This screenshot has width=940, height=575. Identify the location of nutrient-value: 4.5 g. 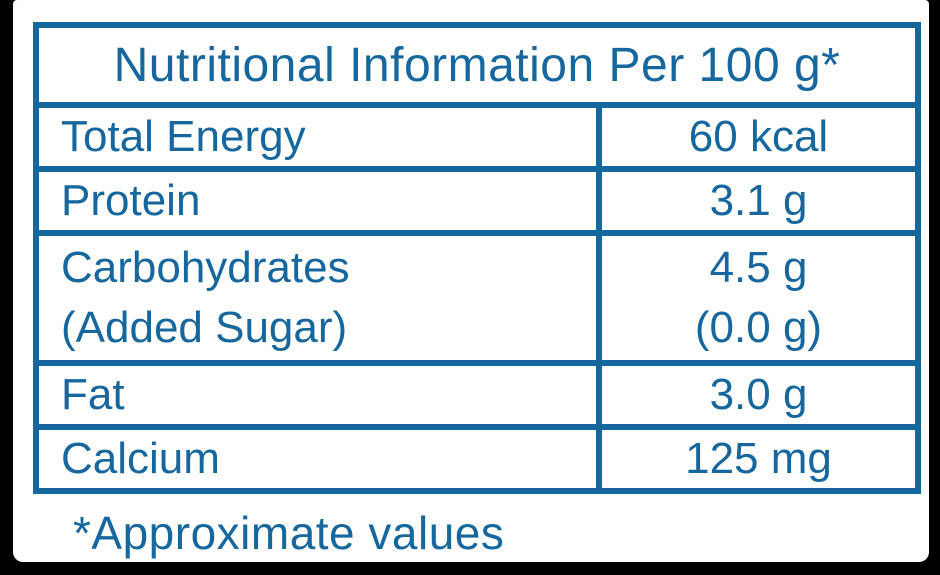
(758, 267).